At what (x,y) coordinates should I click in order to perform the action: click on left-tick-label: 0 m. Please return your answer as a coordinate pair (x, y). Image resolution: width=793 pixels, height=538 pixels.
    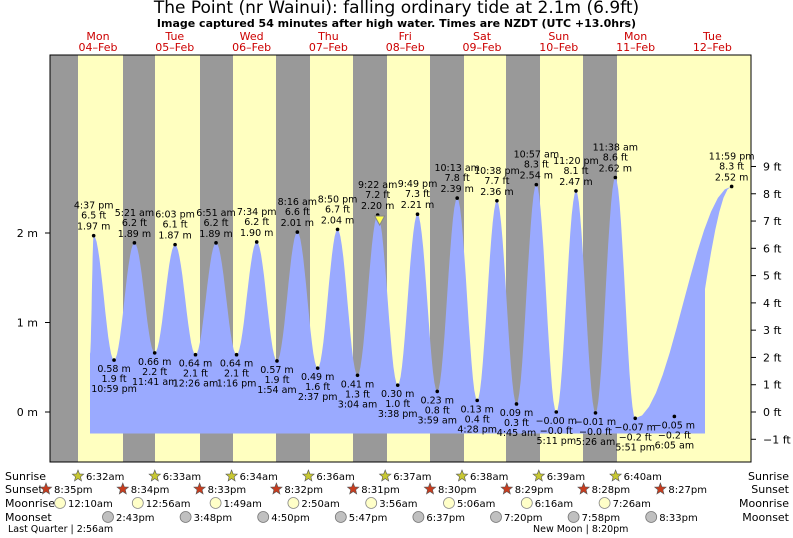
    Looking at the image, I should click on (27, 412).